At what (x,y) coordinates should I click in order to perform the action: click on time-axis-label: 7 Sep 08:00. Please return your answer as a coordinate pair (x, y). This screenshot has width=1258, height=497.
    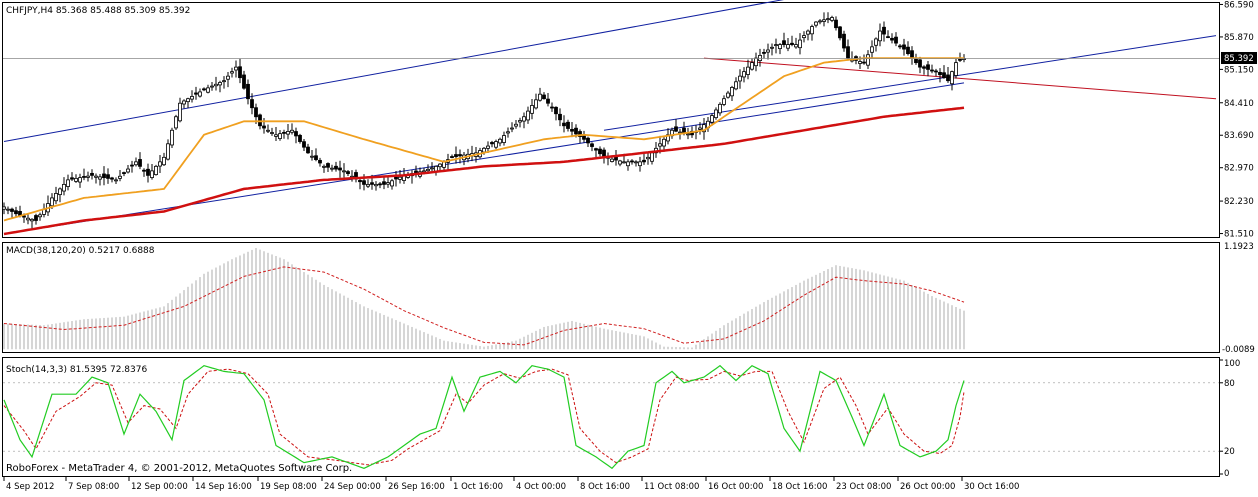
    Looking at the image, I should click on (93, 487).